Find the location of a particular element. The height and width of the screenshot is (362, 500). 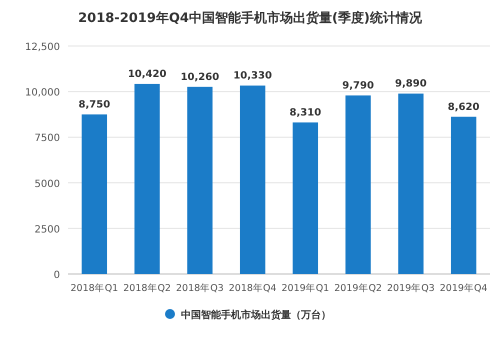

data-label: 9,890 is located at coordinates (411, 84).